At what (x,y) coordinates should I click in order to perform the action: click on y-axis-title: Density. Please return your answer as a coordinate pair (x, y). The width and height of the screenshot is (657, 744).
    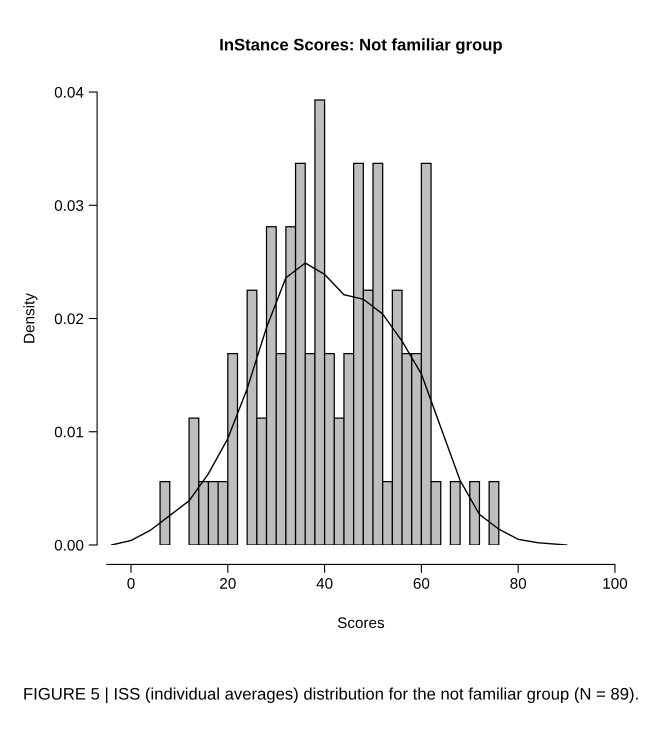
    Looking at the image, I should click on (30, 318).